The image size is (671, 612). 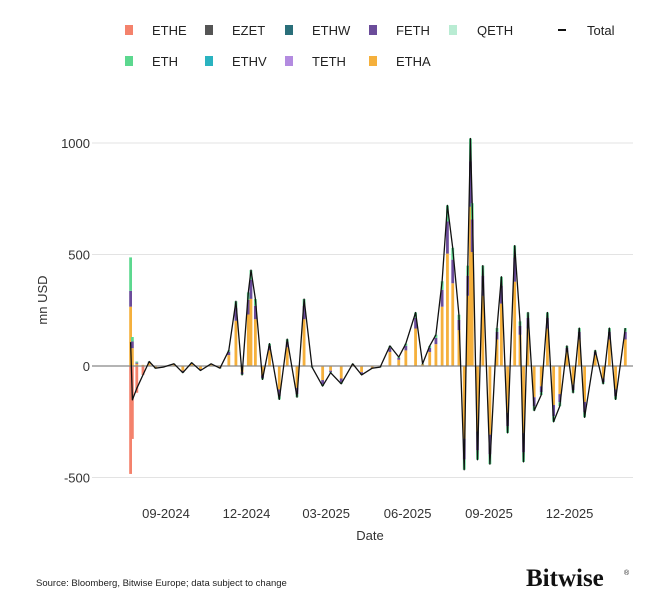 I want to click on legend-swatch-ethv, so click(x=209, y=61).